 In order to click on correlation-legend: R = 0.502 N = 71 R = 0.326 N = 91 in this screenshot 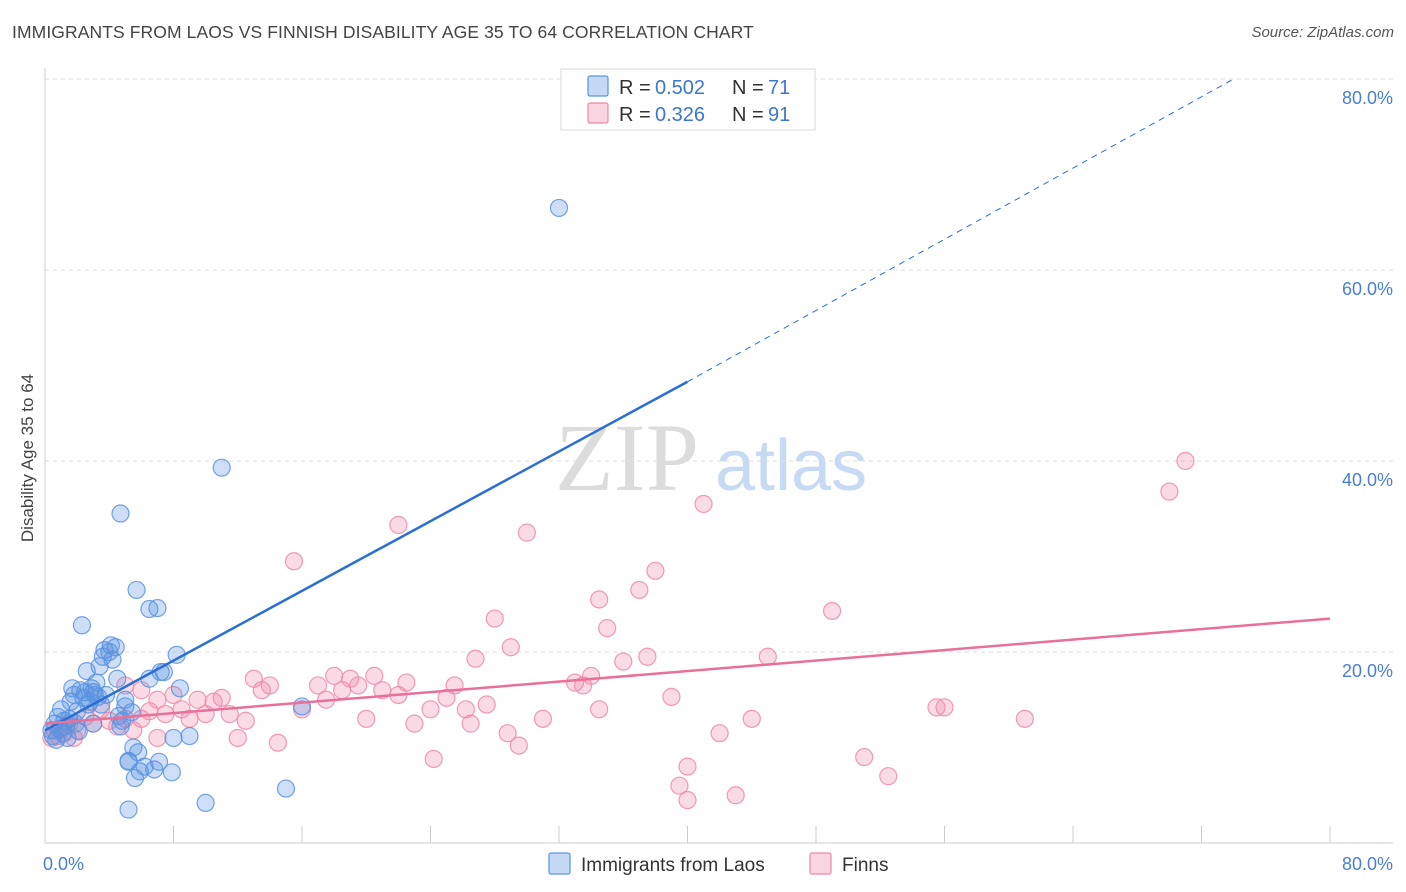, I will do `click(688, 99)`.